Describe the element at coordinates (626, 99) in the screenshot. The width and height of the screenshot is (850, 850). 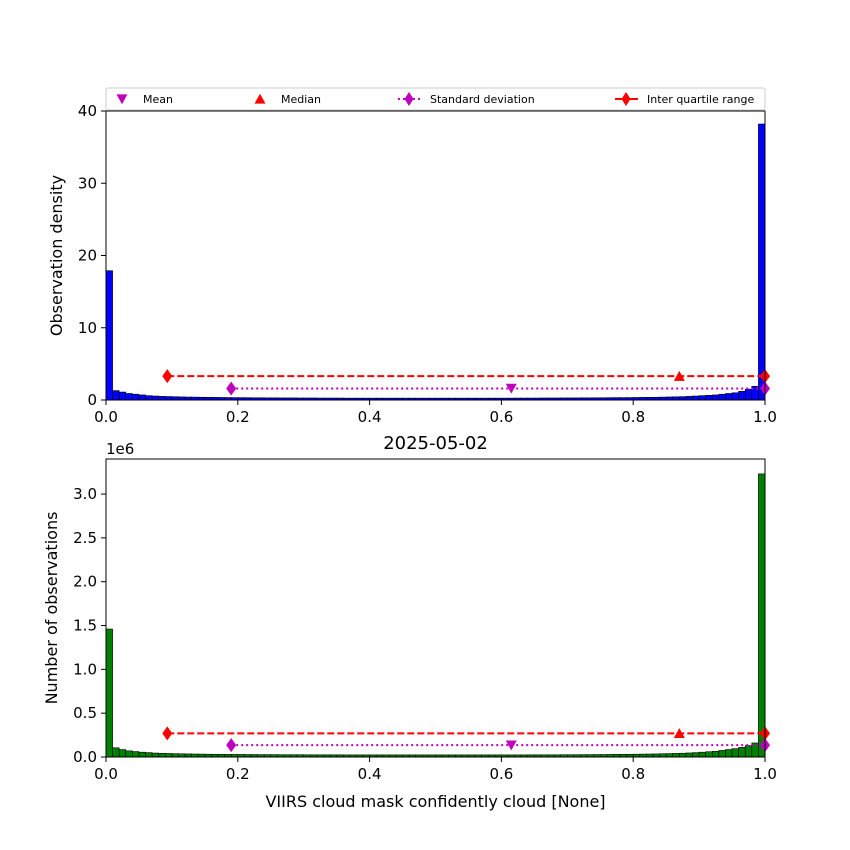
I see `legend-iqr-icon` at that location.